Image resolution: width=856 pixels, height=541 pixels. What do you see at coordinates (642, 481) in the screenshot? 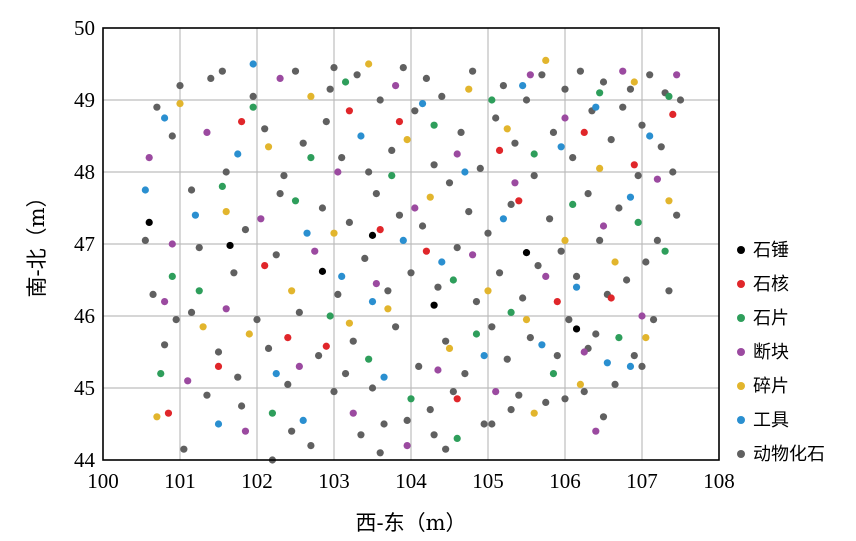
I see `x-tick-label: 107` at bounding box center [642, 481].